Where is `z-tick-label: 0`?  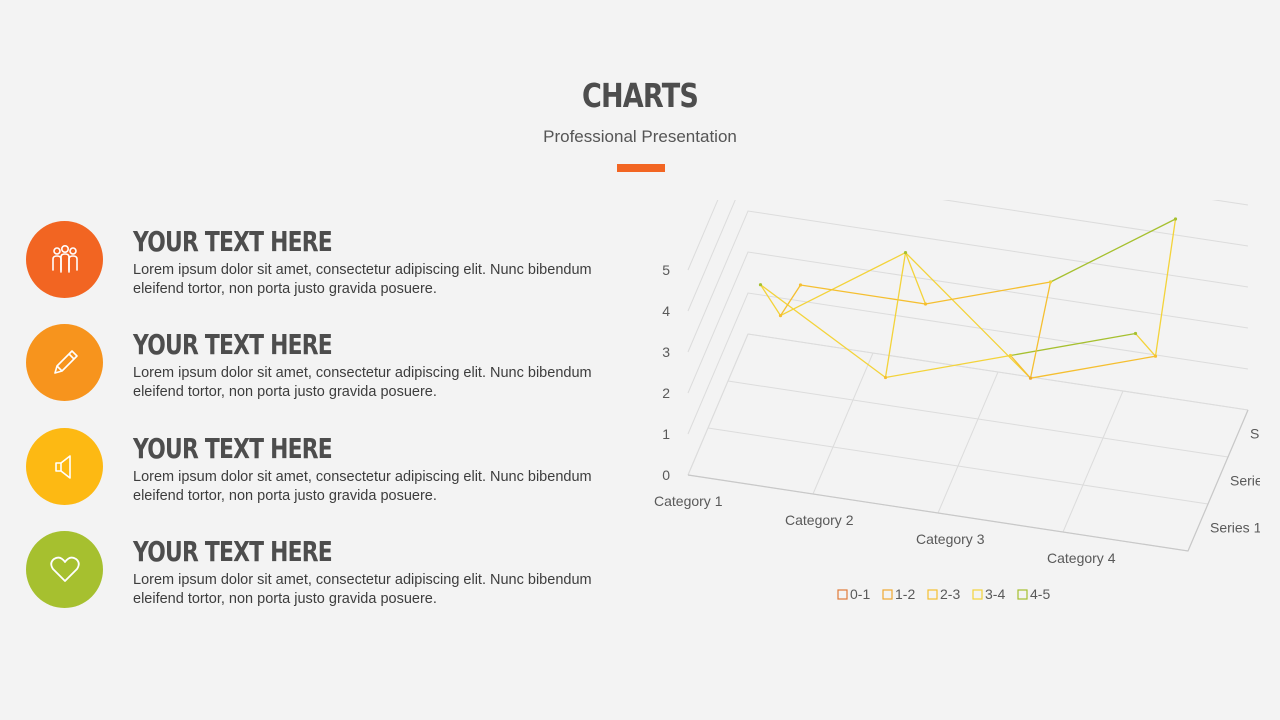 z-tick-label: 0 is located at coordinates (666, 475).